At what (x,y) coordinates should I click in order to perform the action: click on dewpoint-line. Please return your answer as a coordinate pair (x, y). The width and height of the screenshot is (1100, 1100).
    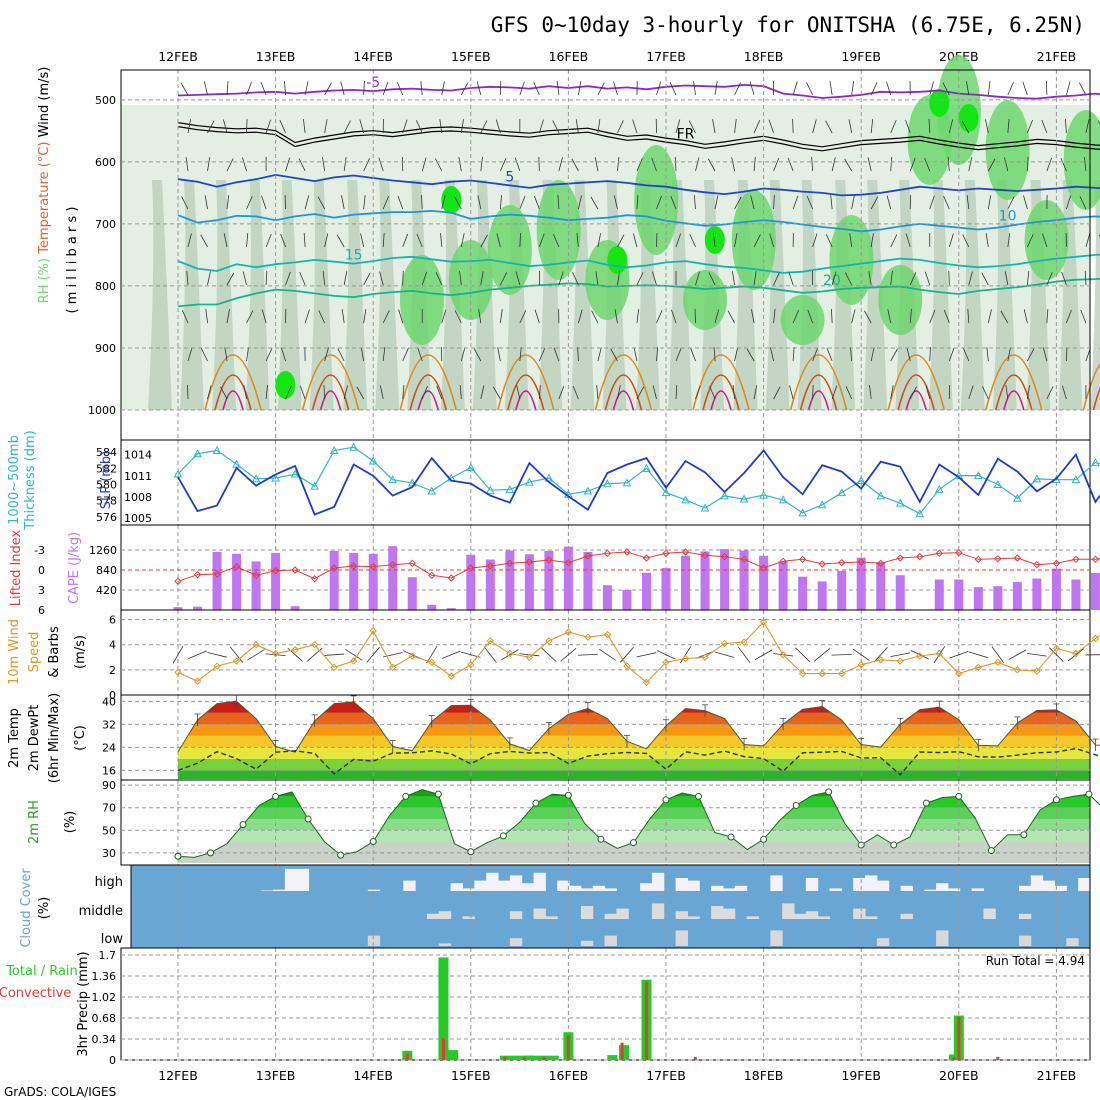
    Looking at the image, I should click on (638, 761).